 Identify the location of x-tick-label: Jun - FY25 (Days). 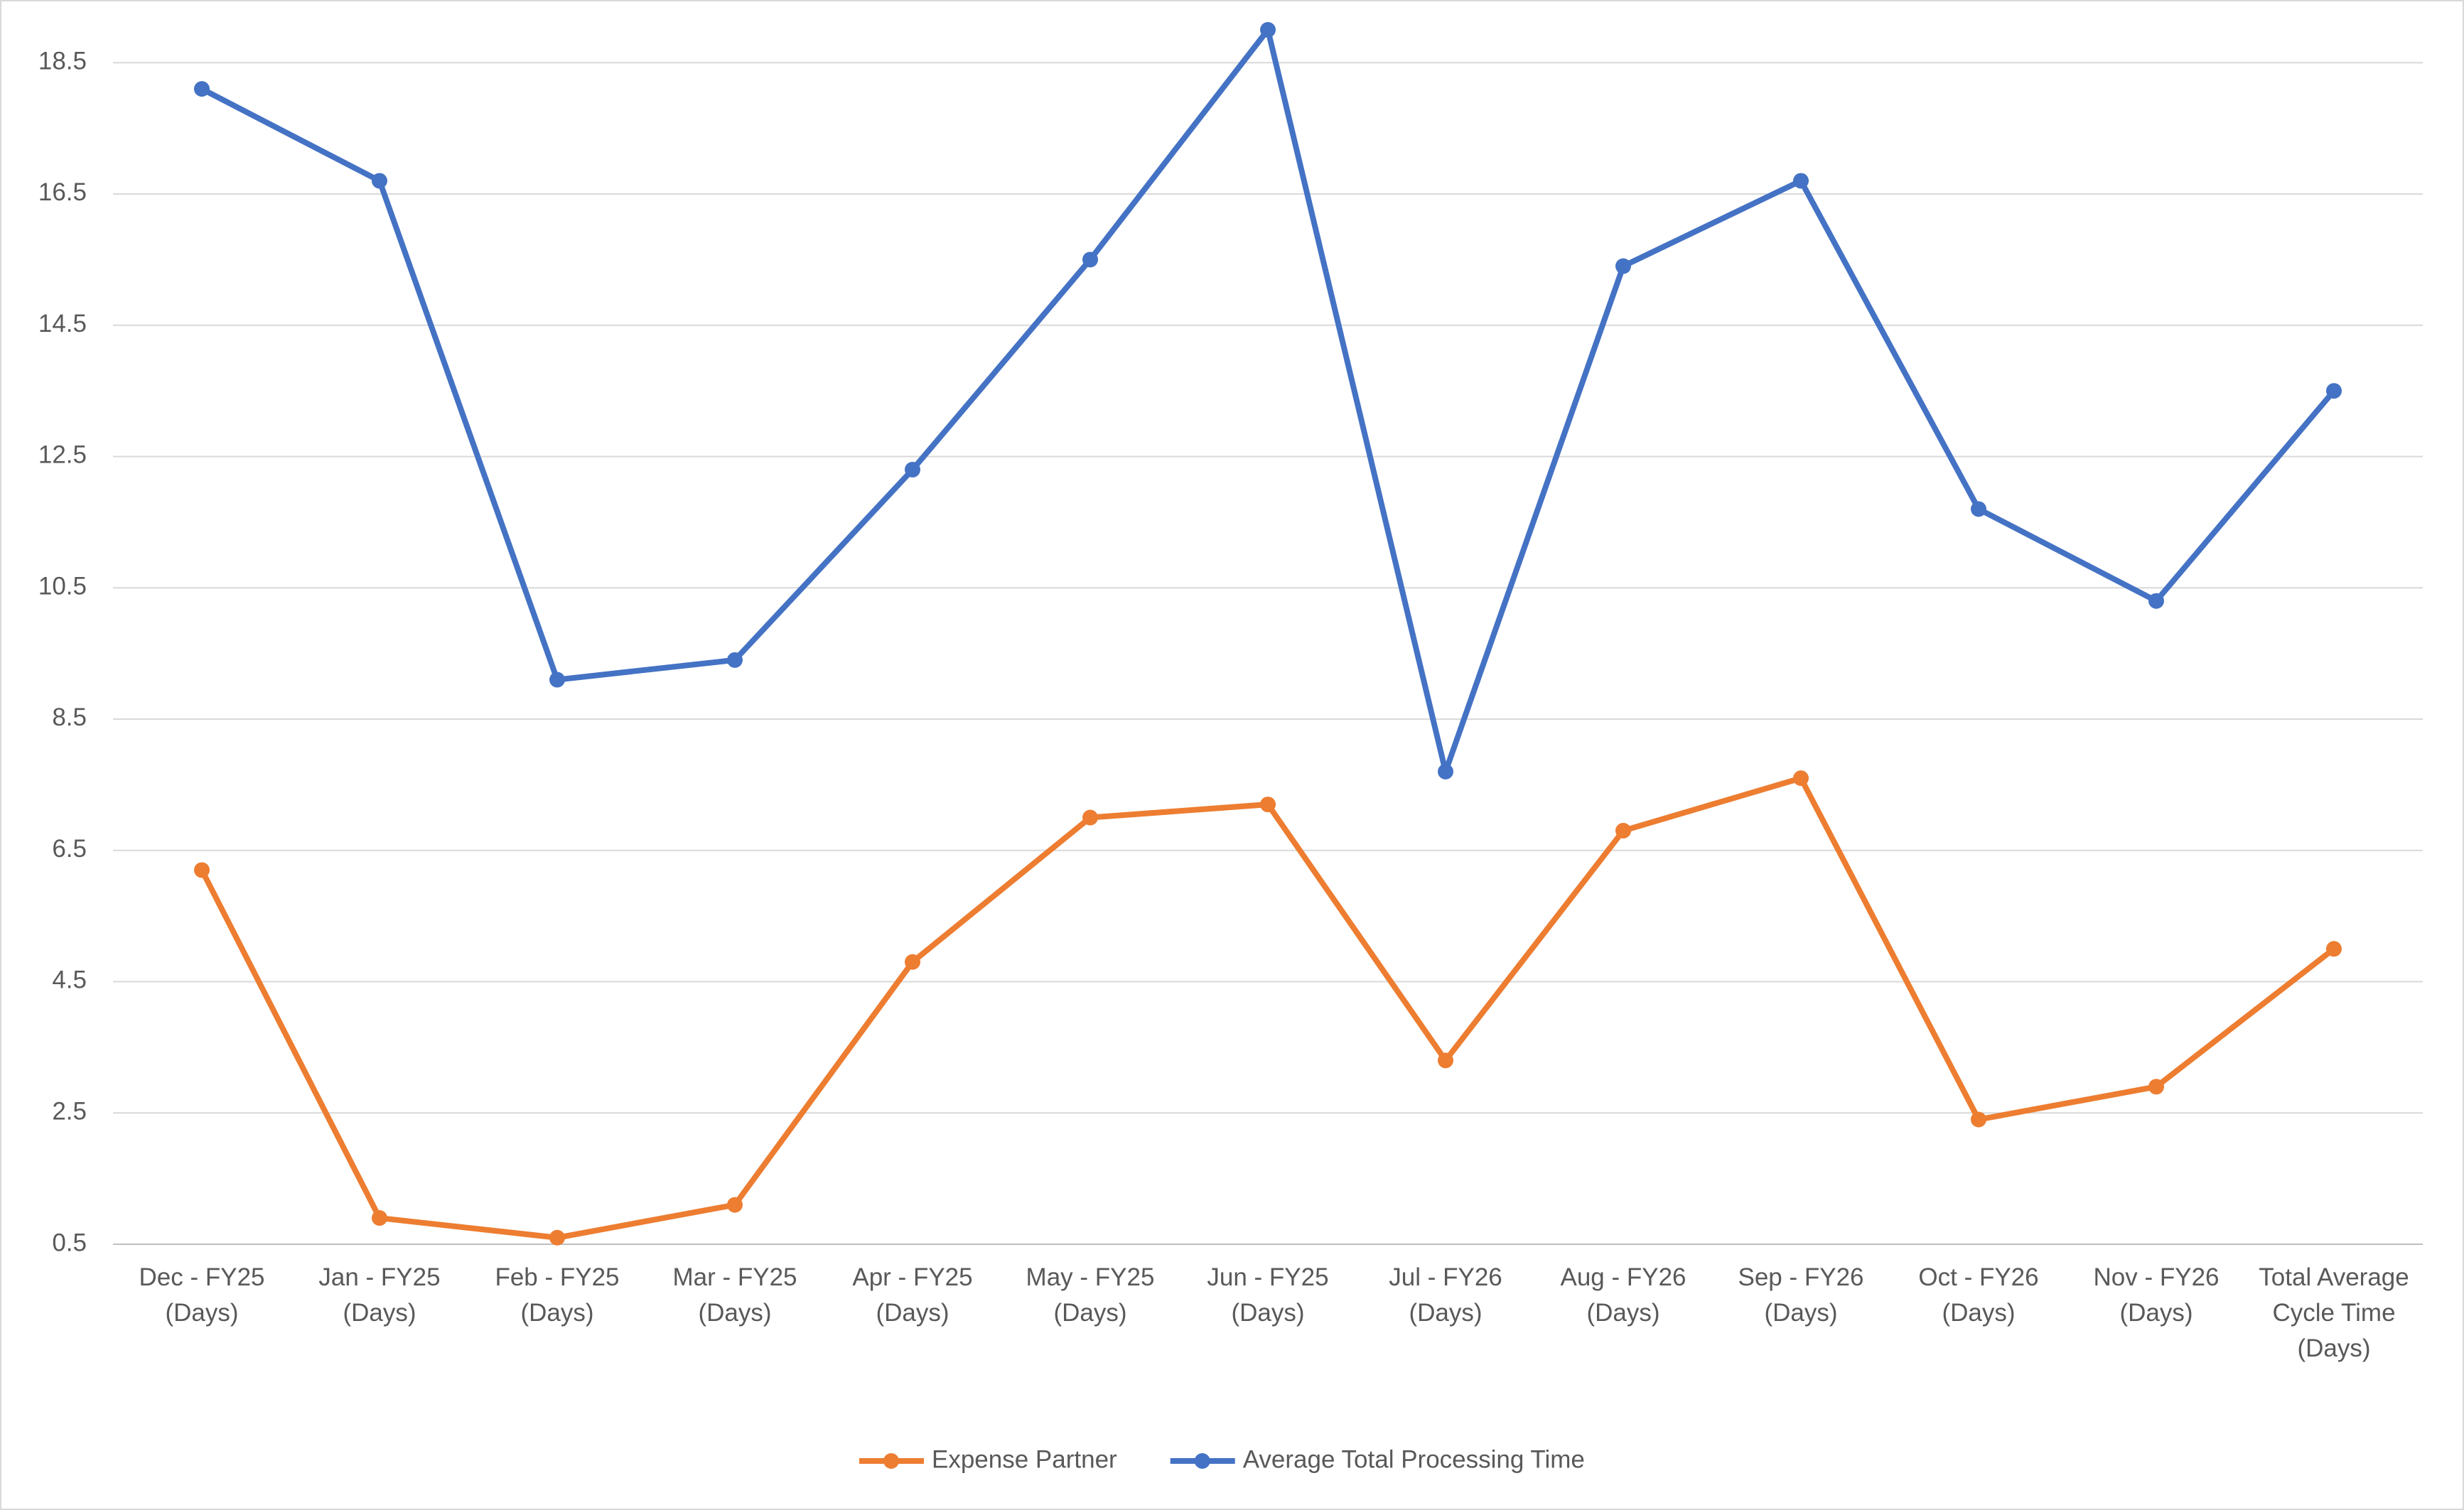
(1268, 1295).